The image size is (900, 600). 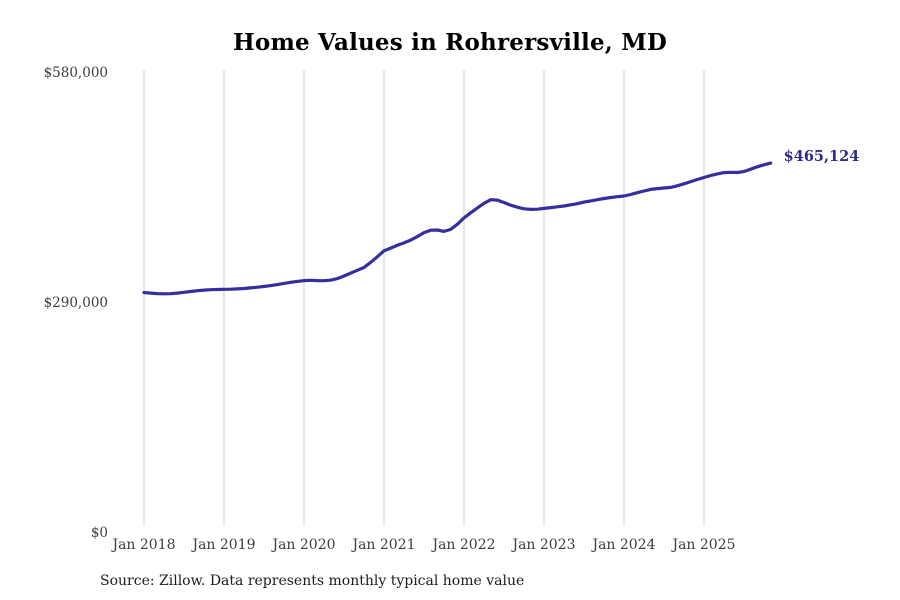 What do you see at coordinates (224, 545) in the screenshot?
I see `x-axis-label: Jan 2019` at bounding box center [224, 545].